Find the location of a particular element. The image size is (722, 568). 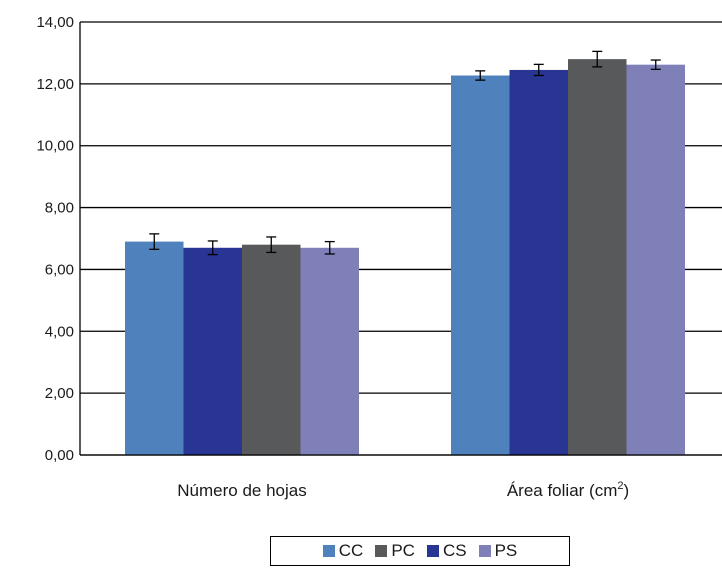

legend-label: PS is located at coordinates (506, 550).